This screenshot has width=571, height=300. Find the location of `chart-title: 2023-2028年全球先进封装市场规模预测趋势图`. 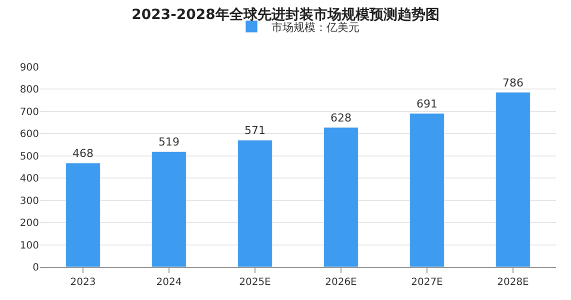

chart-title: 2023-2028年全球先进封装市场规模预测趋势图 is located at coordinates (286, 14).